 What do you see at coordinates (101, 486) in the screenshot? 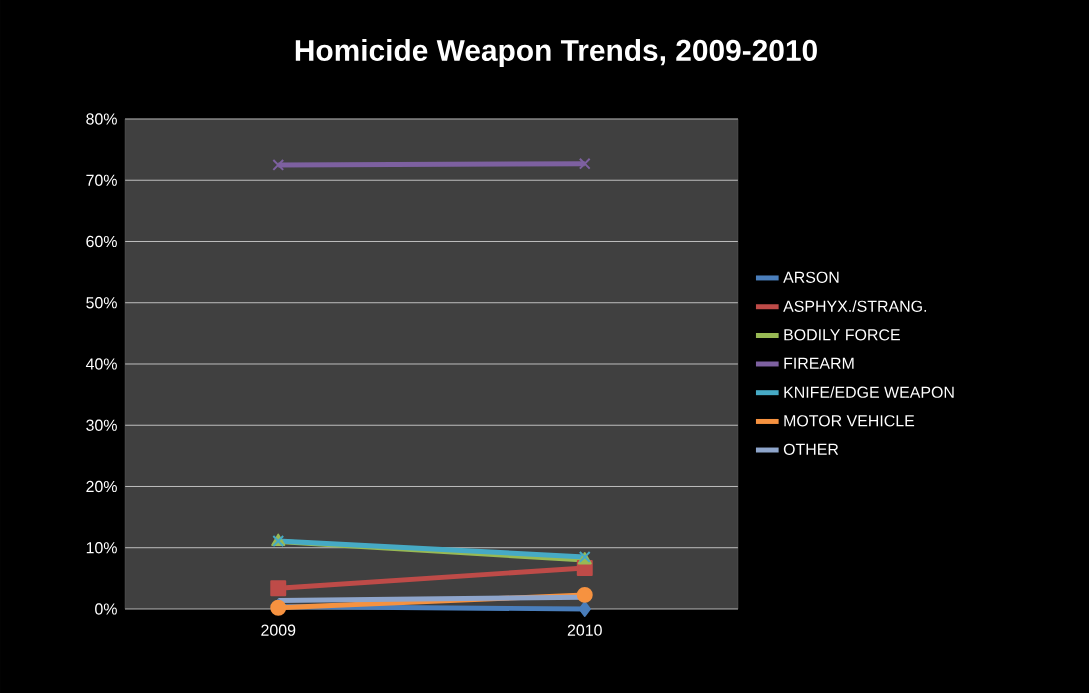
I see `y-tick-label: 20%` at bounding box center [101, 486].